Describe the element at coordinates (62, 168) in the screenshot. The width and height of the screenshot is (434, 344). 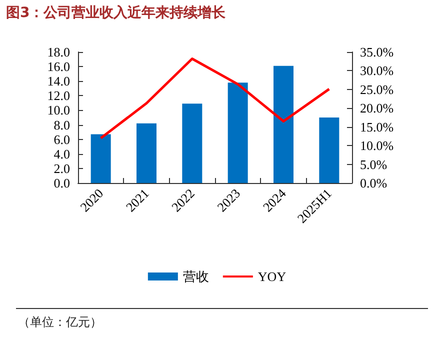
I see `y-tick-label: 2.0` at that location.